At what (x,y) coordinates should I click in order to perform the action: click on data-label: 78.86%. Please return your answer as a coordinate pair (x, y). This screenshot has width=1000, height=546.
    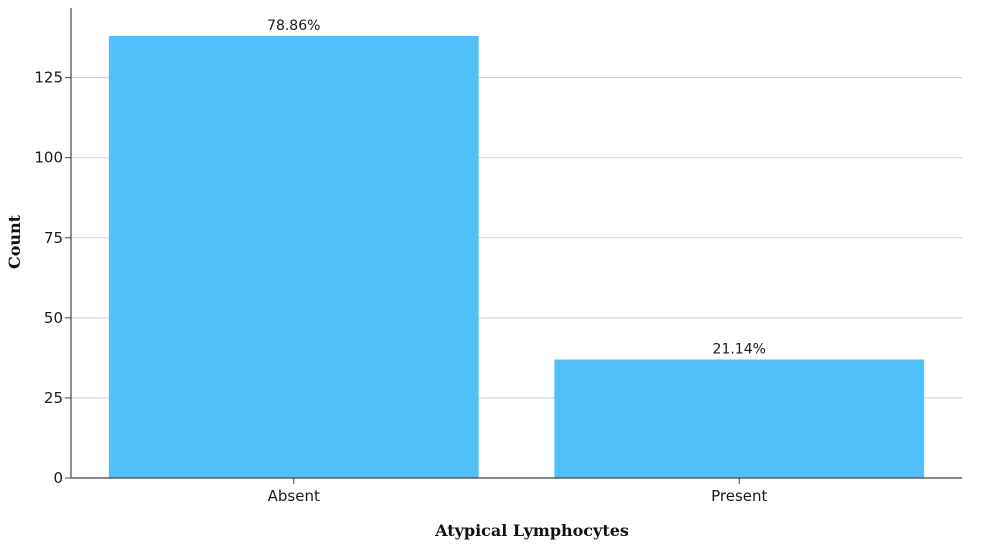
    Looking at the image, I should click on (293, 26).